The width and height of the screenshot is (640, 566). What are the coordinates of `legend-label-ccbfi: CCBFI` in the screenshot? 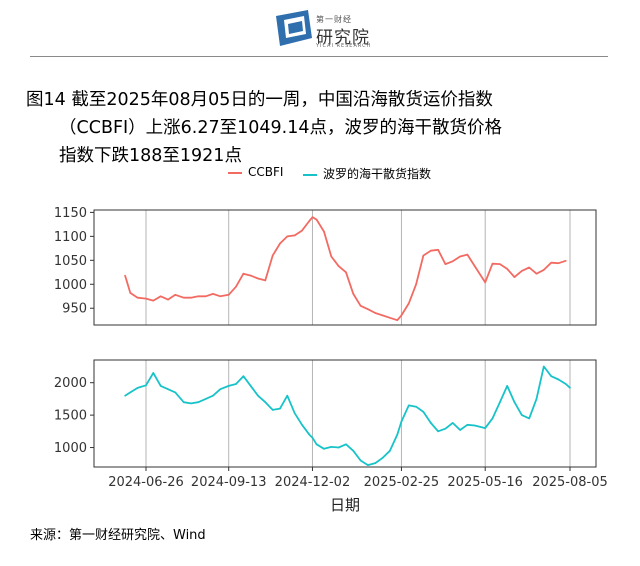 It's located at (266, 172).